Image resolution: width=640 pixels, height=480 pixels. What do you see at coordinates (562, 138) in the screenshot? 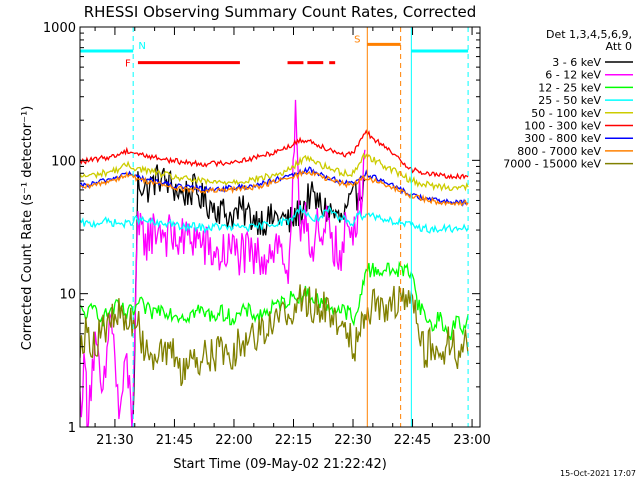
I see `legend-label: 300 - 800 keV` at bounding box center [562, 138].